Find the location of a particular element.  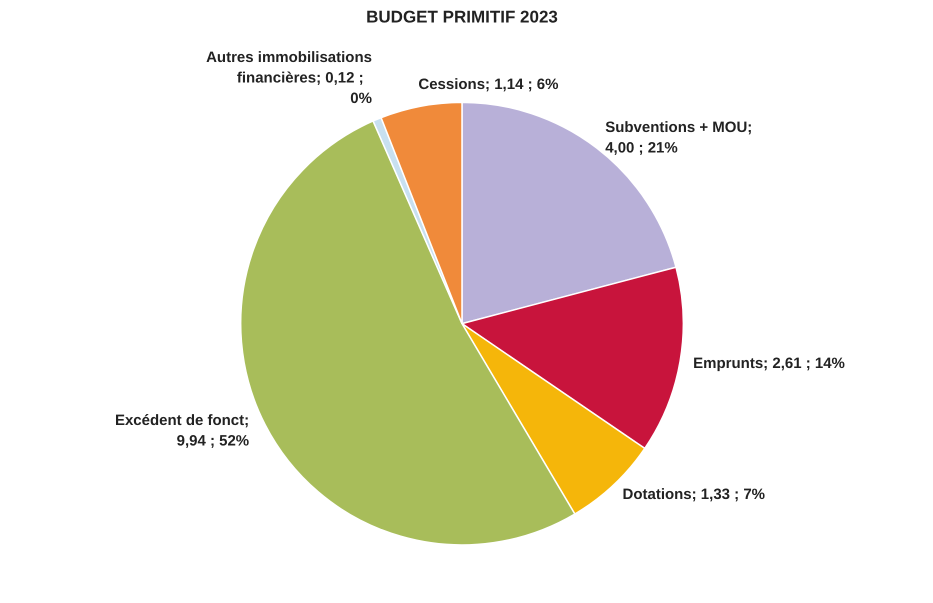

slice-label: Autres immobilisations financières; 0,12 ; 0% is located at coordinates (289, 78).